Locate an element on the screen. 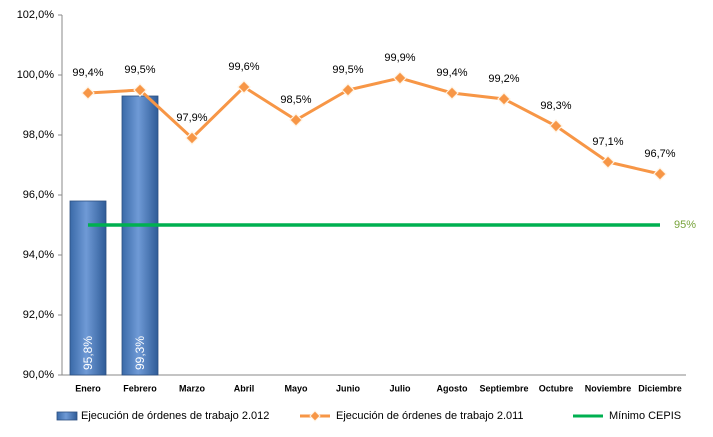 The height and width of the screenshot is (437, 713). legend-marker is located at coordinates (315, 416).